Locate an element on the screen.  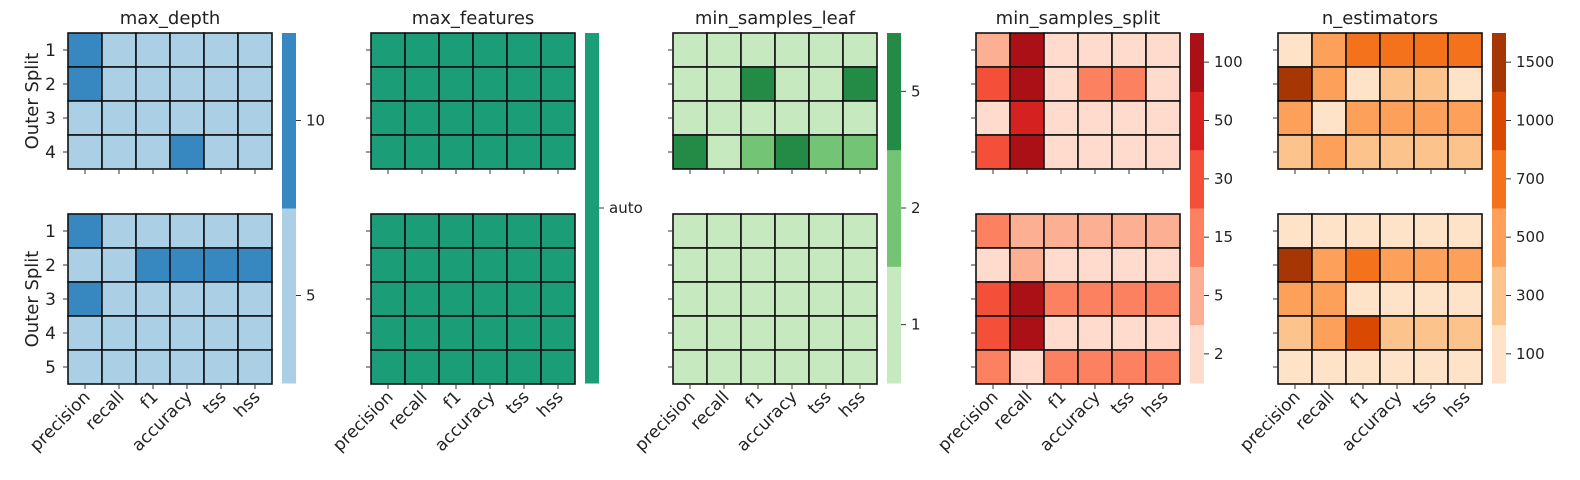
panel-title: n_estimators is located at coordinates (1380, 18).